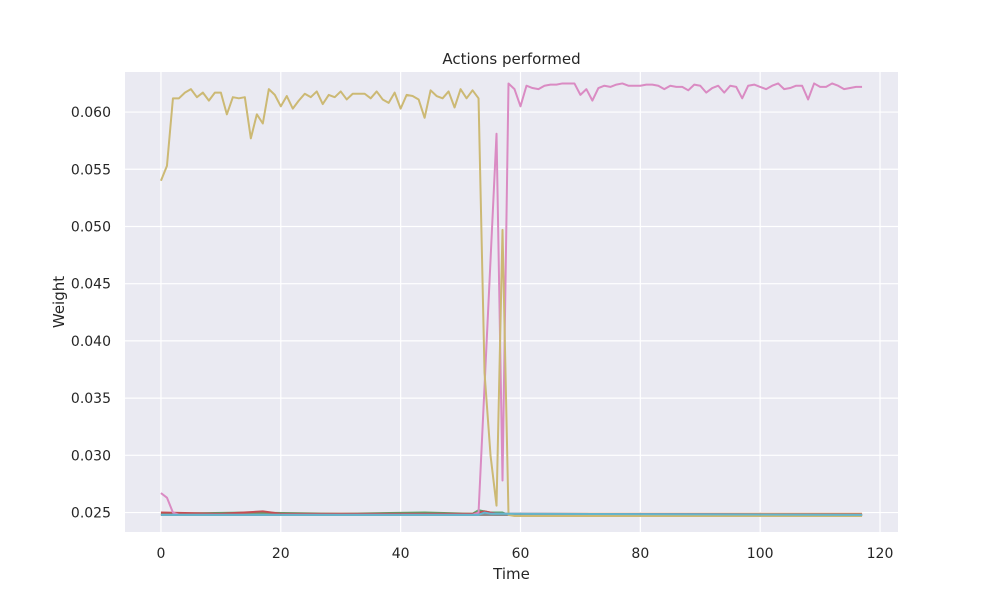  I want to click on x-tick-label: 100, so click(760, 554).